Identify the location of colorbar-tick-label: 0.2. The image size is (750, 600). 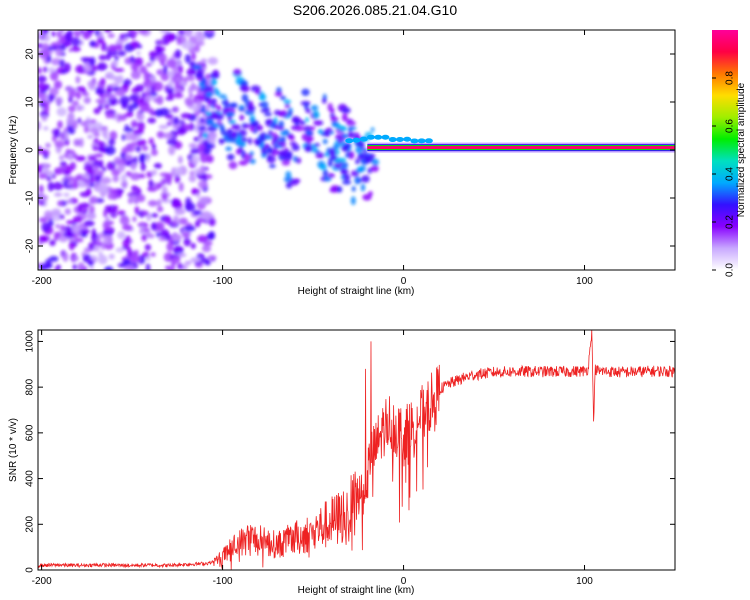
(730, 222).